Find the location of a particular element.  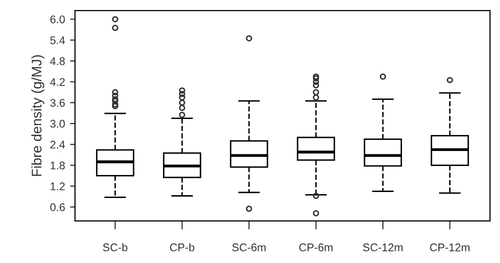

y-tick-label: 1.2 is located at coordinates (57, 186).